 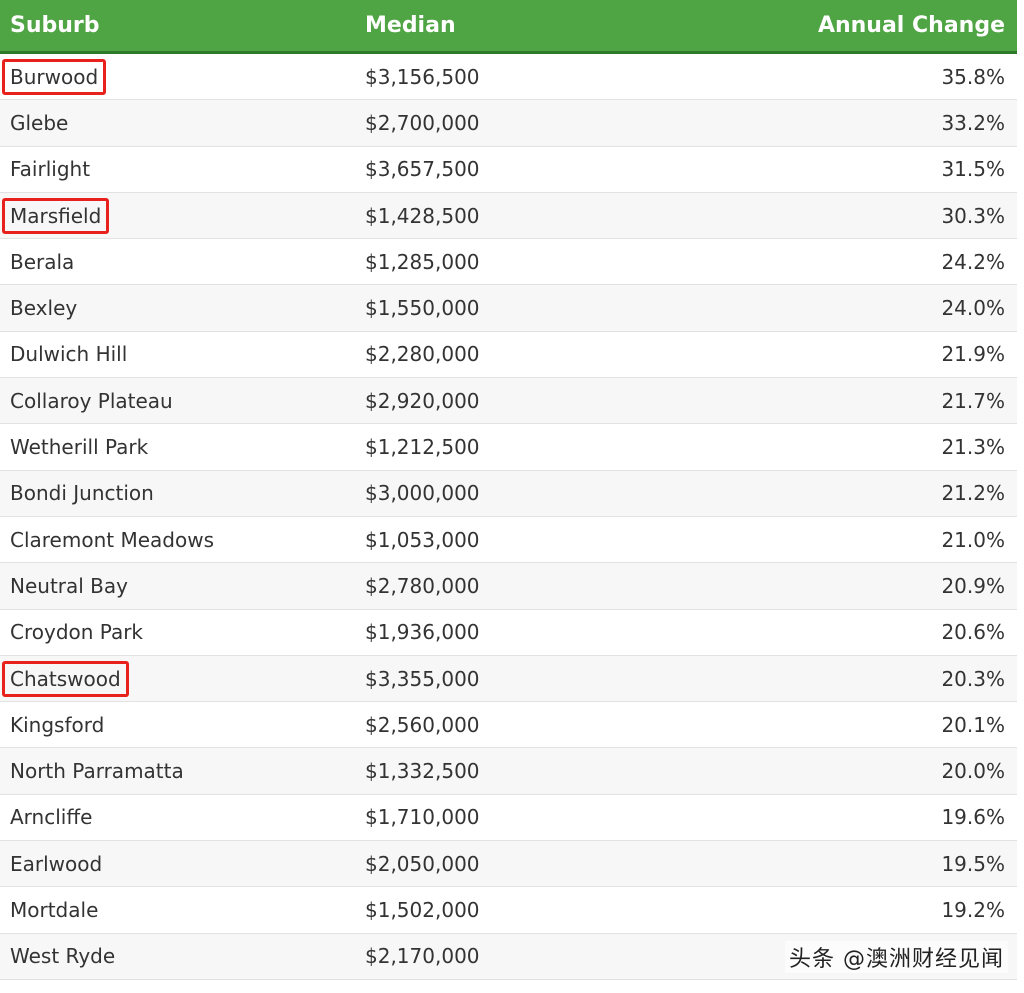 I want to click on table-row: Bexley $1,550,000 24.0%, so click(x=508, y=308).